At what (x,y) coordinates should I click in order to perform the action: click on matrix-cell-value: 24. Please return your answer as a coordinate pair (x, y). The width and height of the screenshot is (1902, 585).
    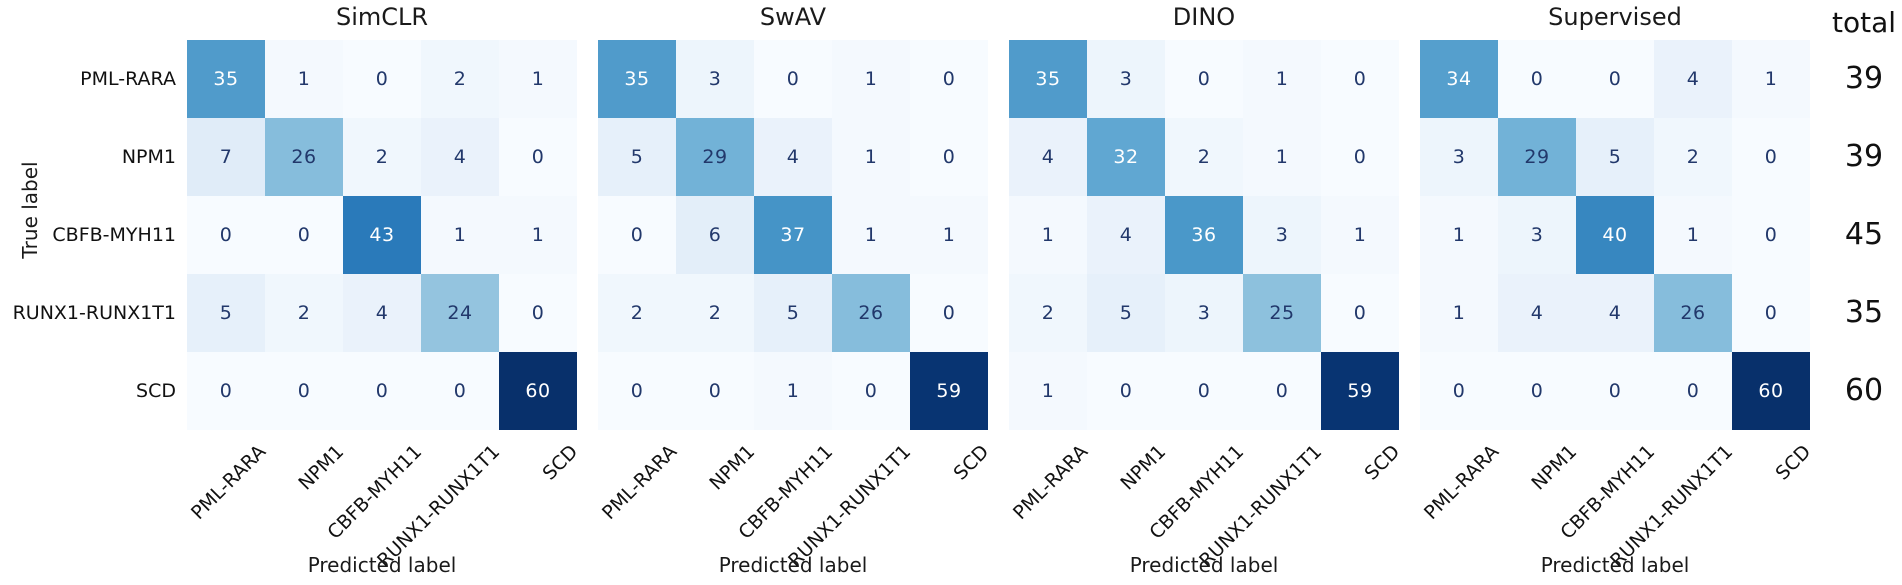
    Looking at the image, I should click on (460, 313).